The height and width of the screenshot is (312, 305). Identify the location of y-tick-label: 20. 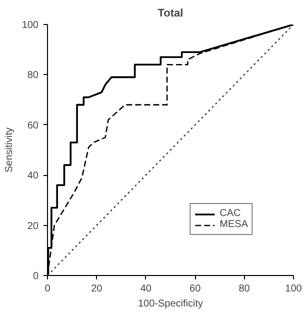
(33, 226).